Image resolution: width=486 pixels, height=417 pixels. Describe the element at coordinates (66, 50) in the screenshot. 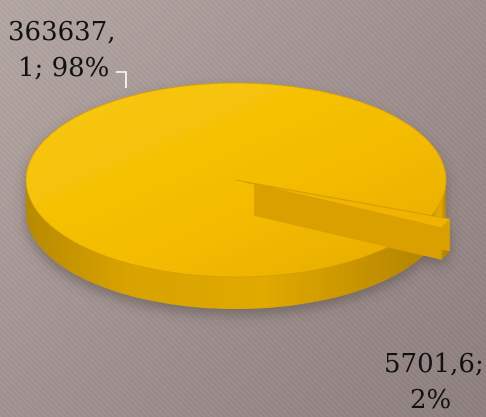

I see `label-large-slice: 363637, 1; 98%` at that location.